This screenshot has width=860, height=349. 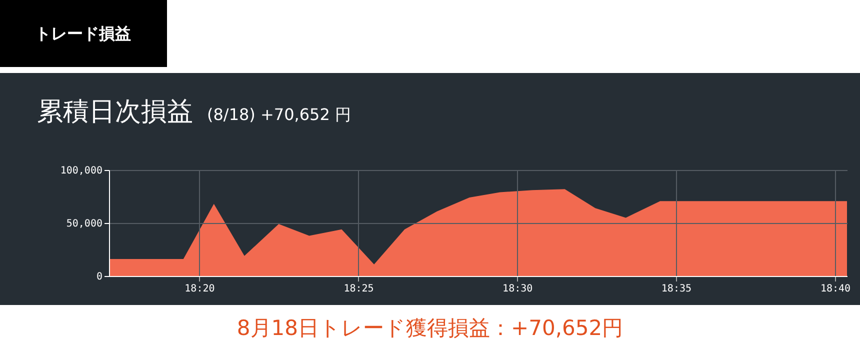 I want to click on x-tick-label: 18:40, so click(x=835, y=289).